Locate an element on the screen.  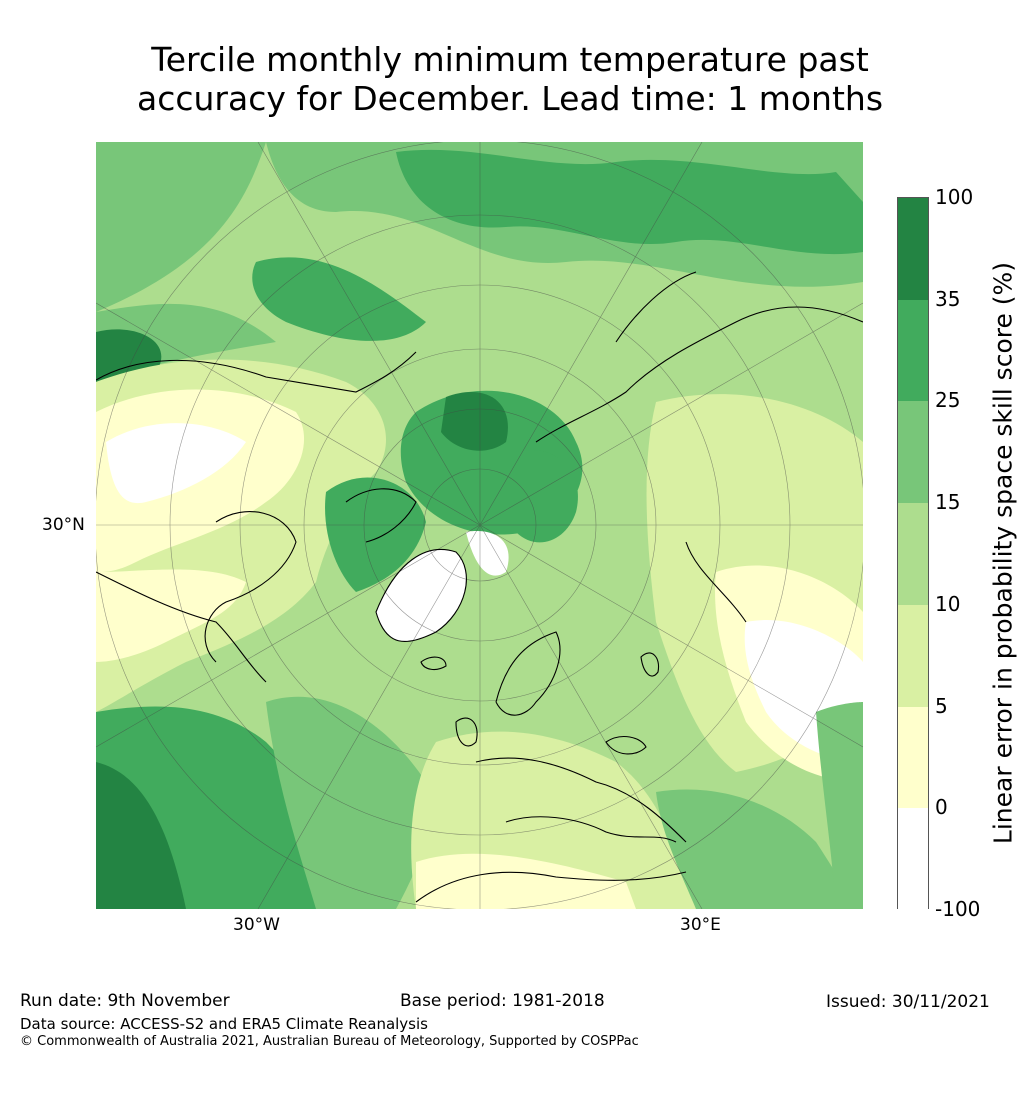
colorbar-tick-label: 15 is located at coordinates (948, 502).